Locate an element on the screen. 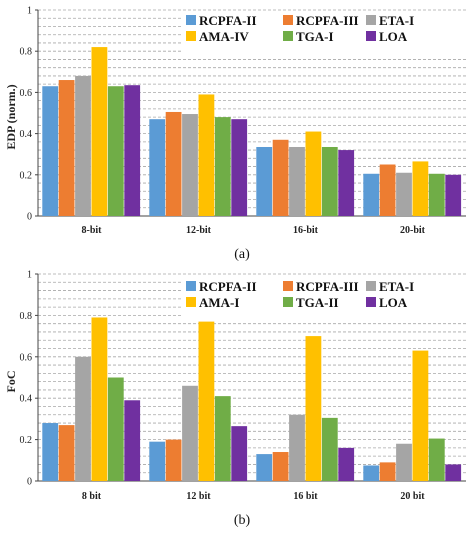 This screenshot has width=474, height=554. x-category-label: 16-bit is located at coordinates (306, 230).